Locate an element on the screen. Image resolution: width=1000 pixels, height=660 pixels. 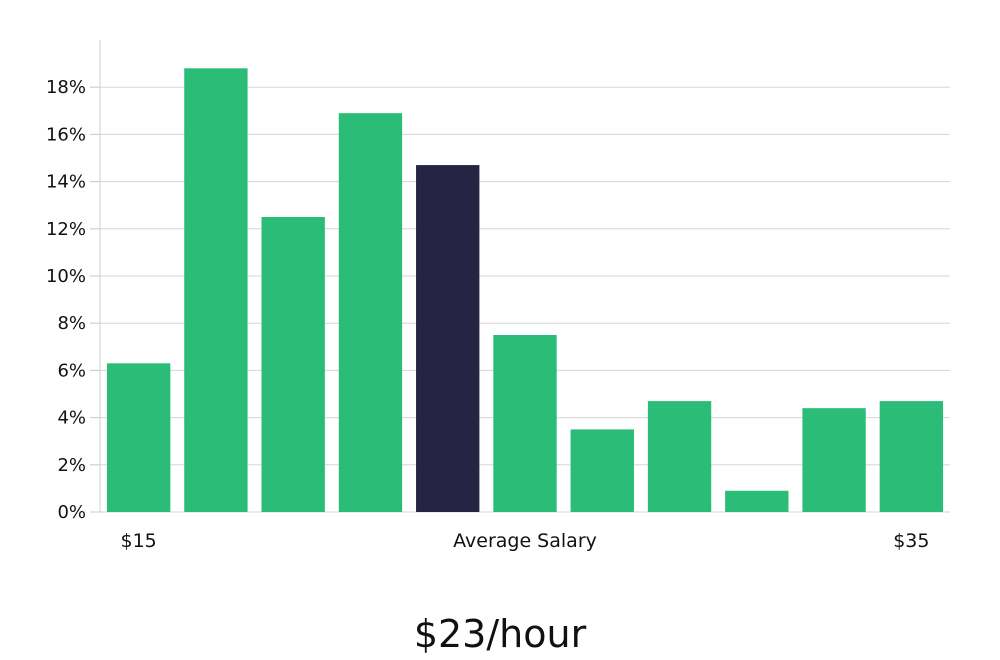
x-label-end: $35 is located at coordinates (911, 541).